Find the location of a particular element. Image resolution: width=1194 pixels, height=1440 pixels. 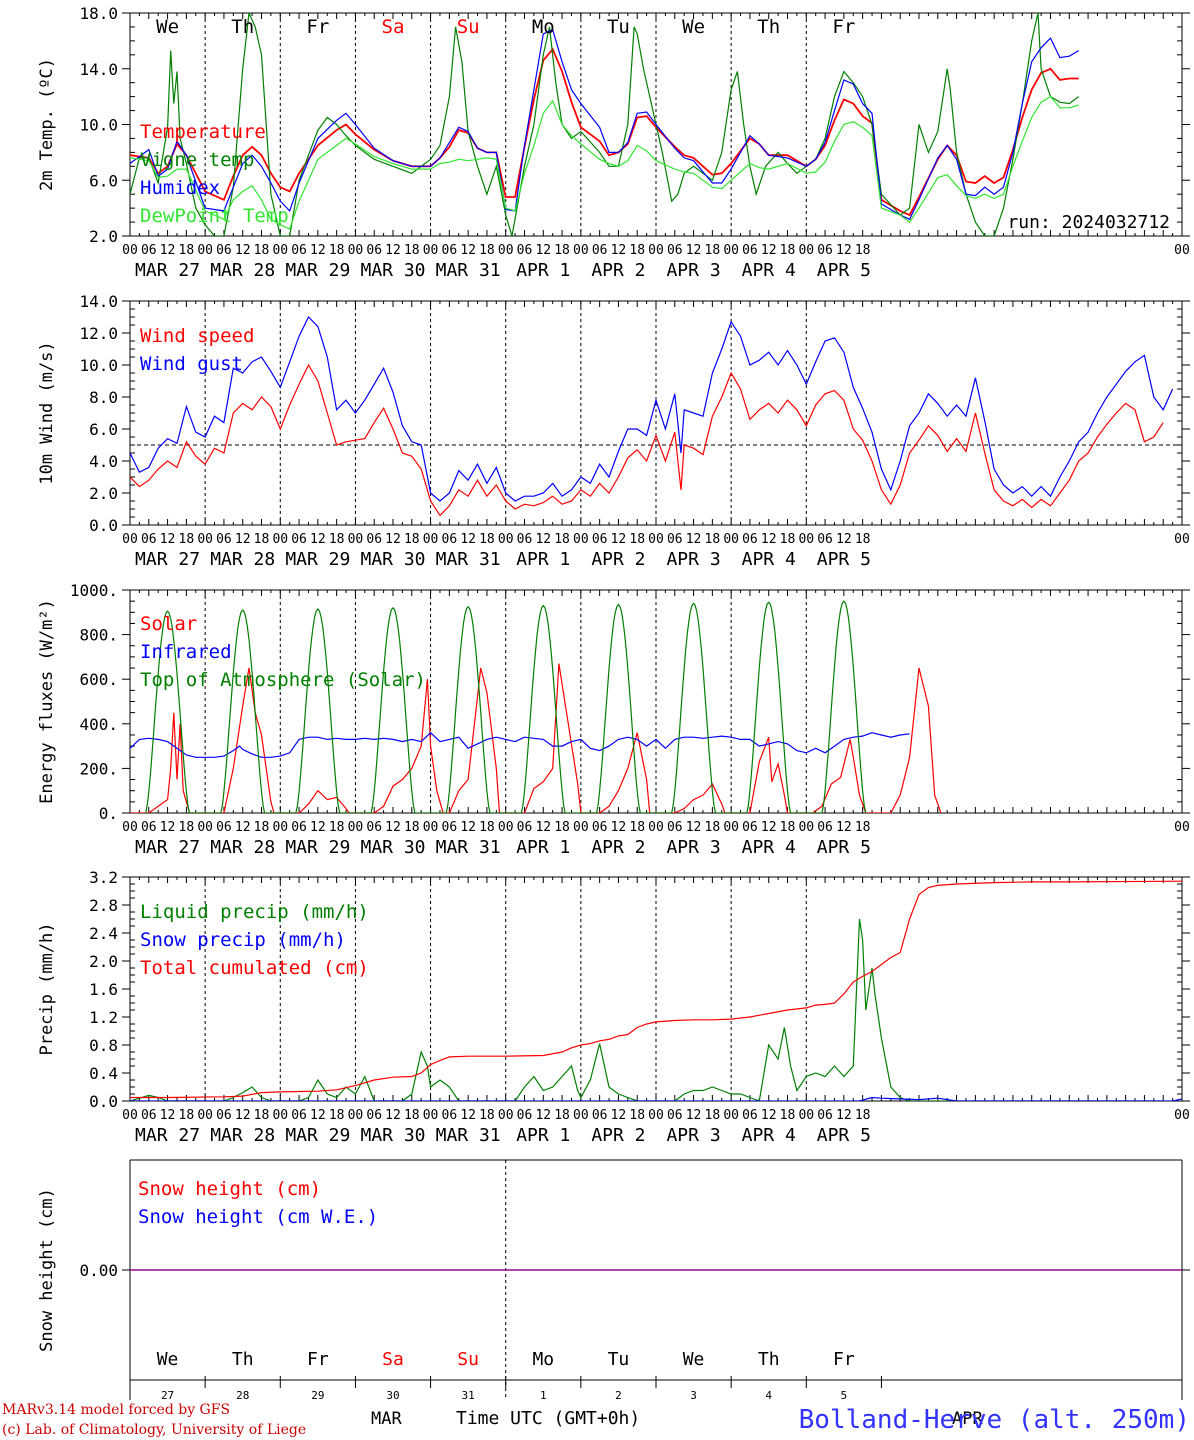

legend-entry: Liquid precip (mm/h) is located at coordinates (254, 912).